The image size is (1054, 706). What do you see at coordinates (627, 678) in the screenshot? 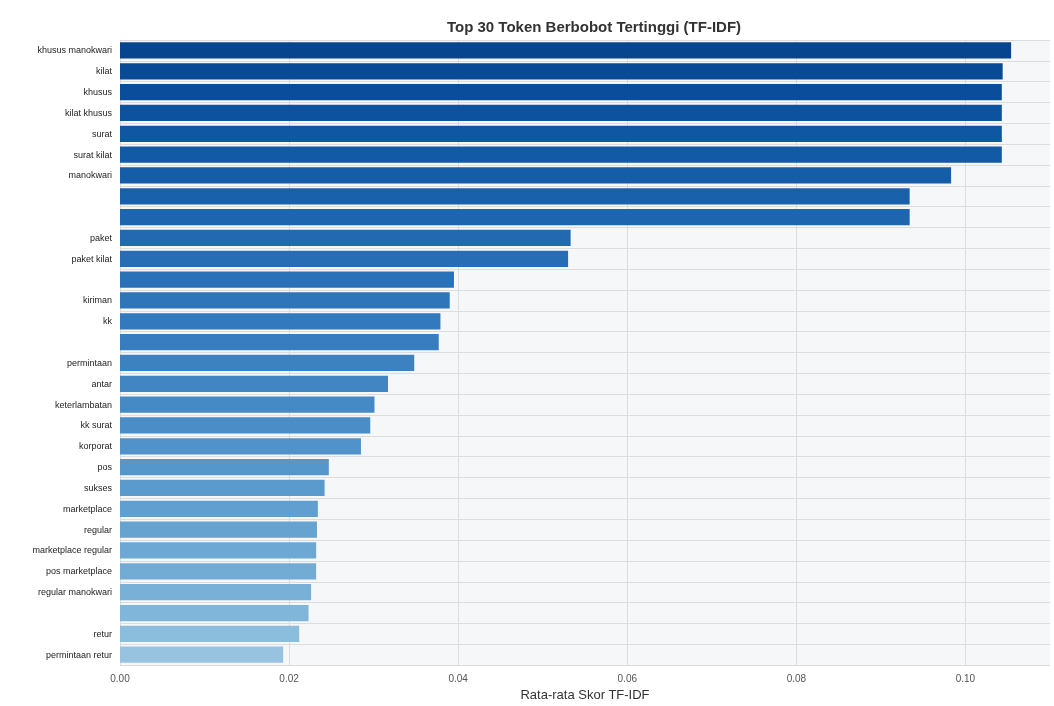
I see `x-tick-label: 0.06` at bounding box center [627, 678].